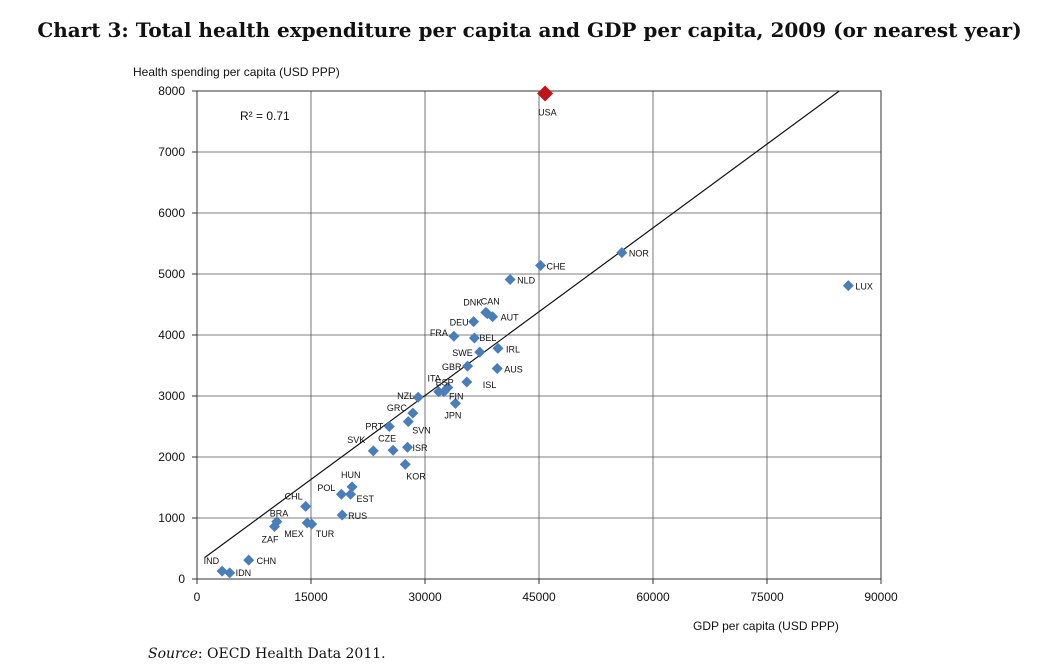 The width and height of the screenshot is (1059, 669). What do you see at coordinates (171, 396) in the screenshot?
I see `y-tick-label: 3000` at bounding box center [171, 396].